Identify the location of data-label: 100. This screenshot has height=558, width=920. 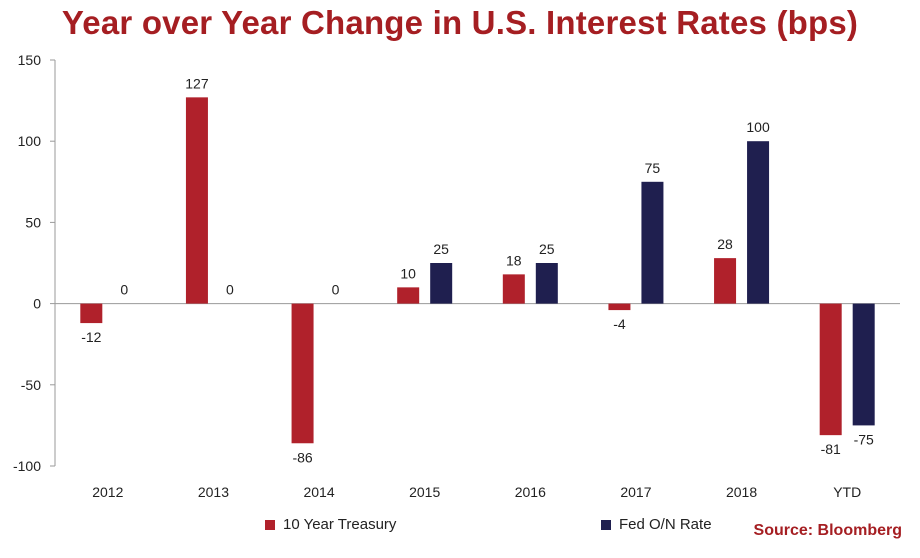
(758, 127).